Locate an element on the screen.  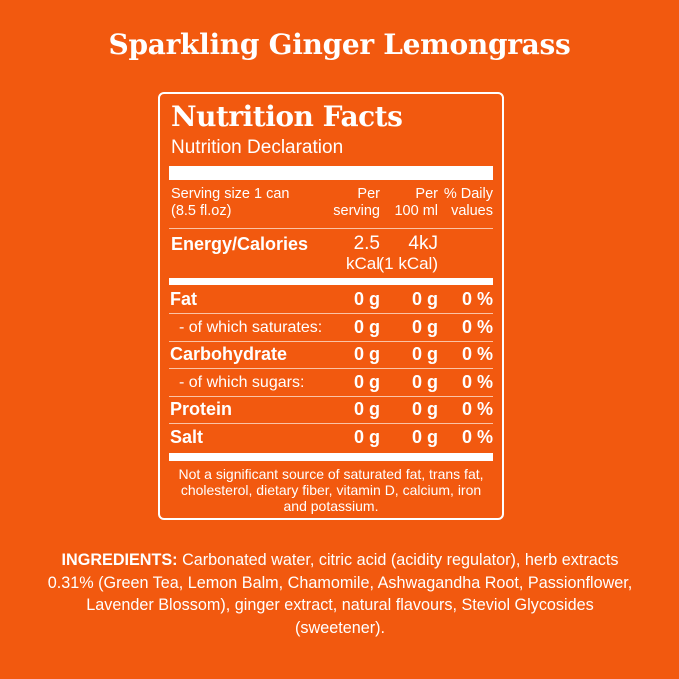
nutrient-name: Protein is located at coordinates (201, 409).